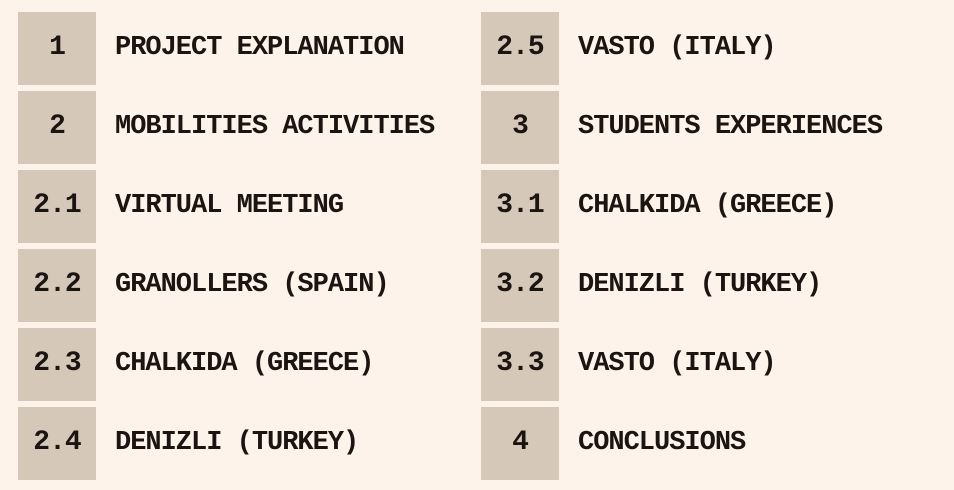  I want to click on section-number: 2.2, so click(57, 284).